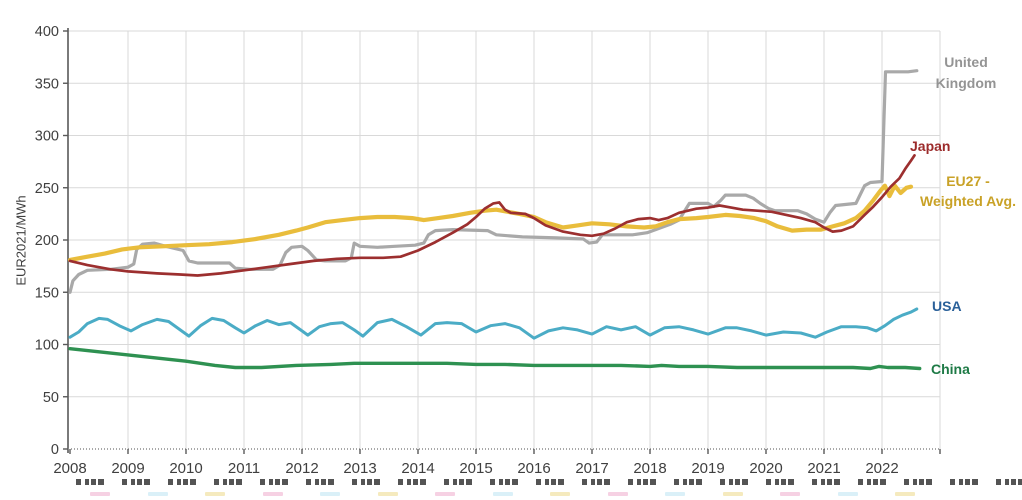  I want to click on line-china, so click(495, 359).